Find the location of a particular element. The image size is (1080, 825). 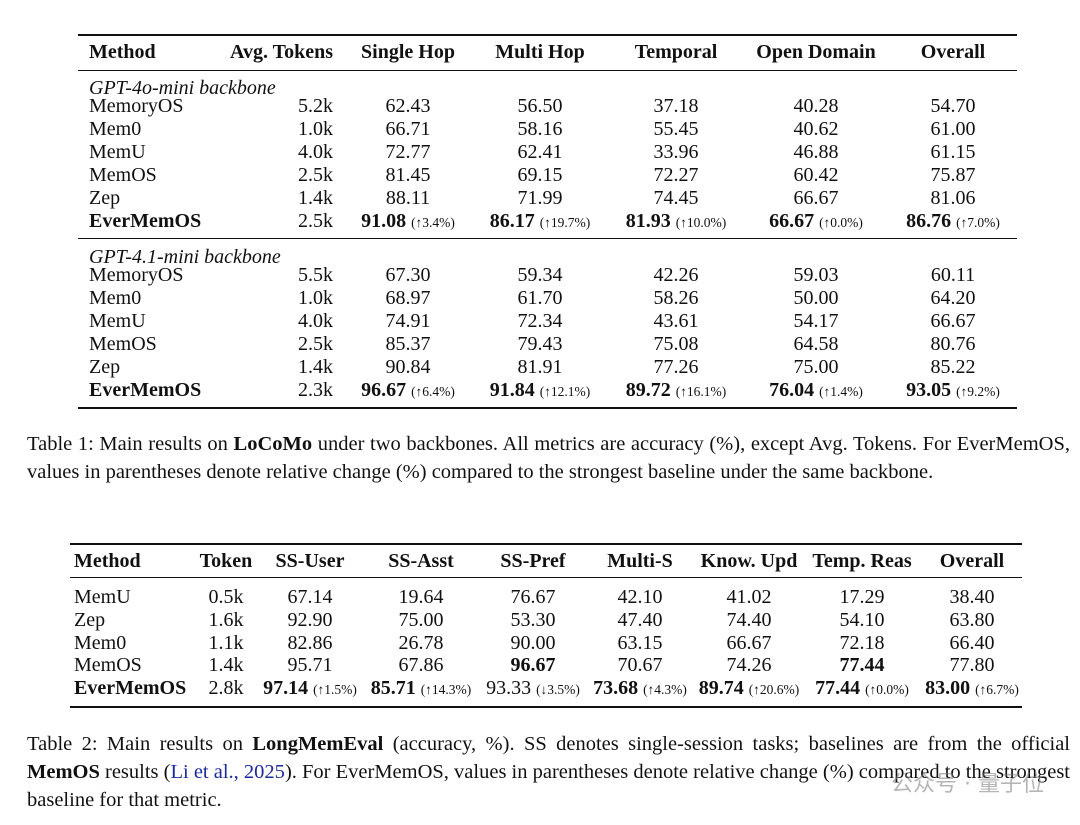

column-header: Open Domain is located at coordinates (816, 52).